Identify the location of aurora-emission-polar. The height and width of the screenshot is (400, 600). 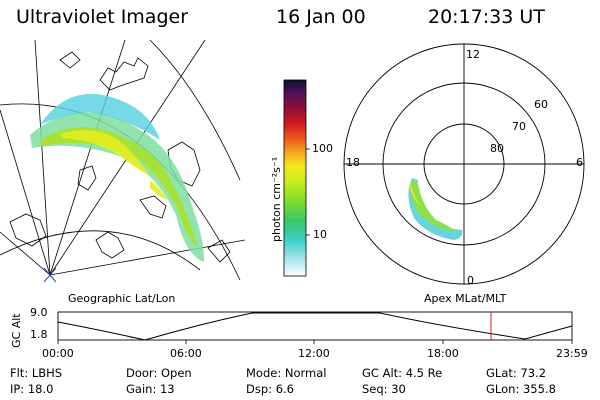
(435, 209).